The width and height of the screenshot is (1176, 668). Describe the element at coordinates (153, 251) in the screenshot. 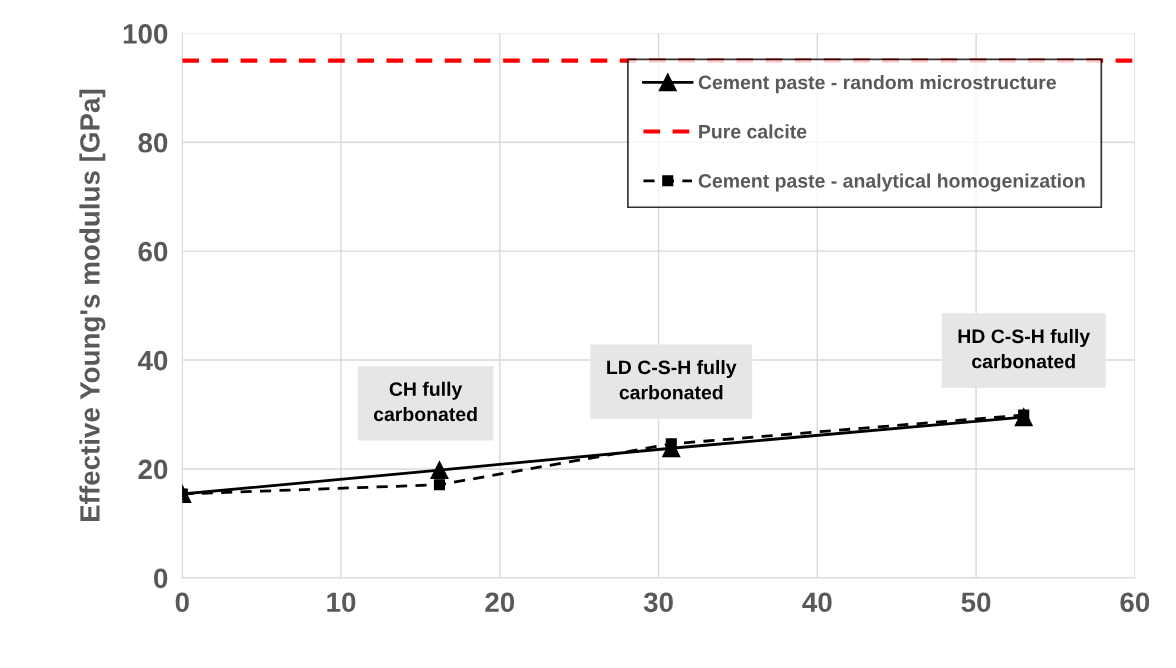

I see `y-tick-label: 60` at that location.